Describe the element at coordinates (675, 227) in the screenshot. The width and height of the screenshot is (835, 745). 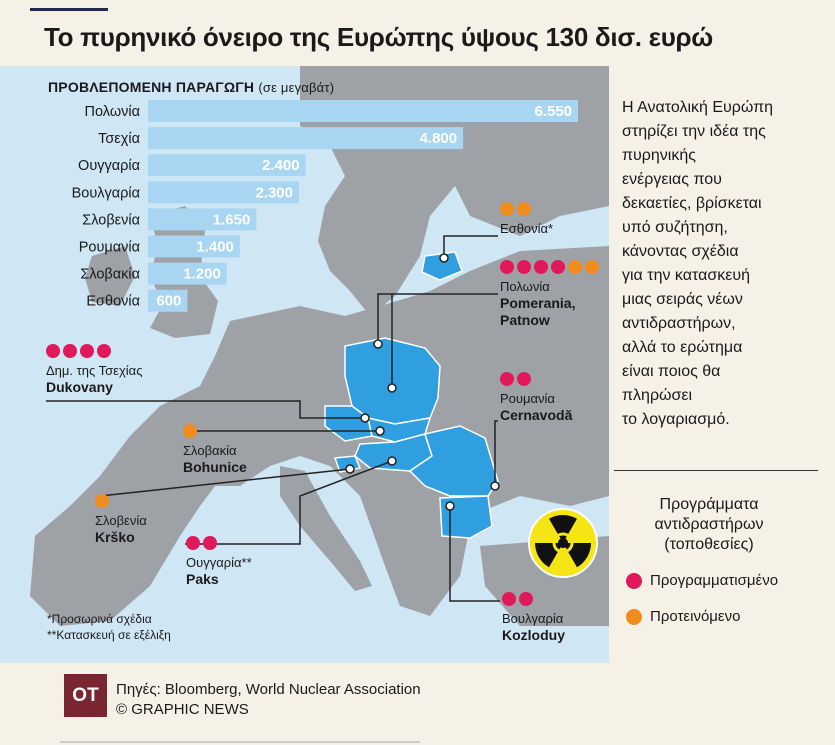
I see `side-text-line: υπό συζήτηση,` at that location.